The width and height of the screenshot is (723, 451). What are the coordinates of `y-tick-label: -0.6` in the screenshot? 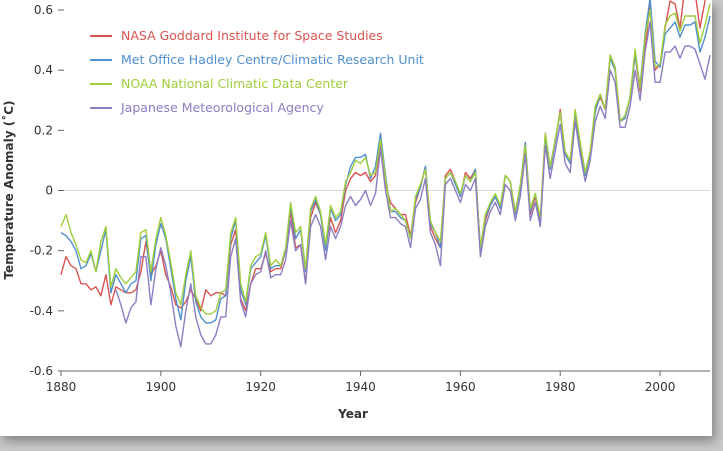 It's located at (41, 371).